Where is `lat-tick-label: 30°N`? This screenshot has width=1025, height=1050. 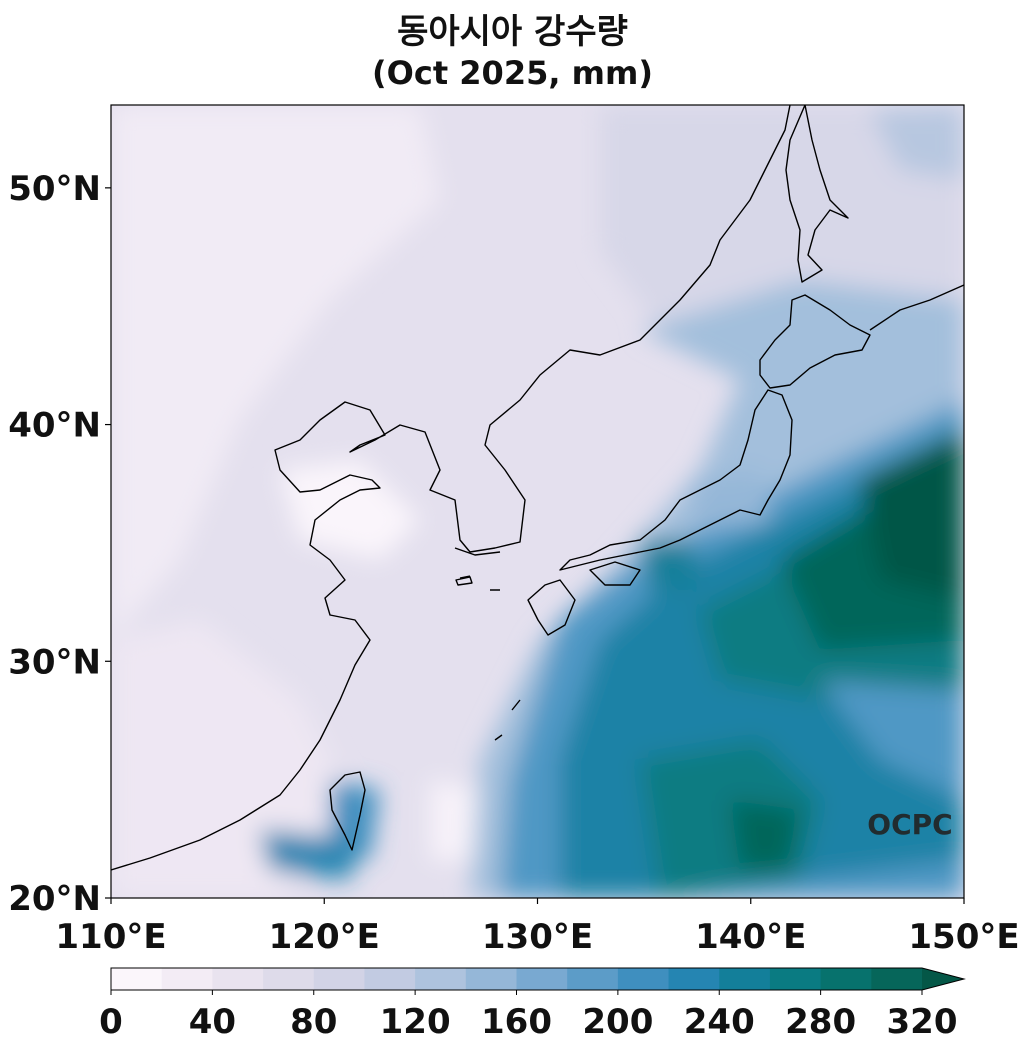 lat-tick-label: 30°N is located at coordinates (54, 662).